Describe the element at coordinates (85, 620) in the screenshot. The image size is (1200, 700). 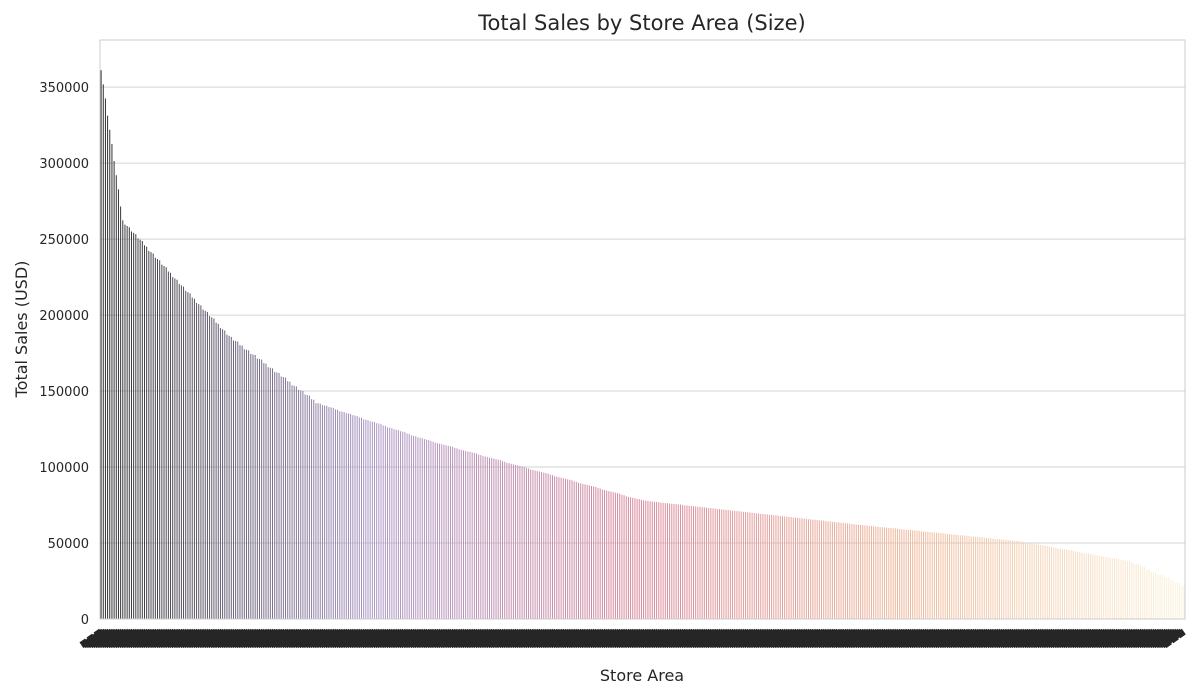
I see `y-tick-label: 0` at that location.